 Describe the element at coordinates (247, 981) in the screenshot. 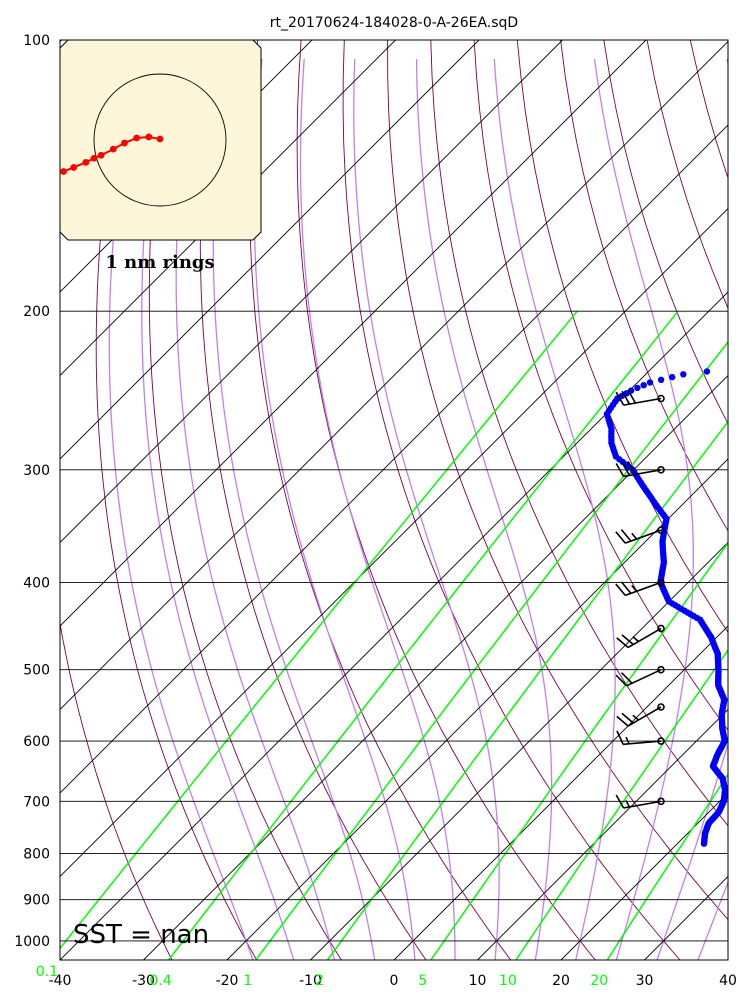

I see `mixing-ratio-label: 1` at that location.